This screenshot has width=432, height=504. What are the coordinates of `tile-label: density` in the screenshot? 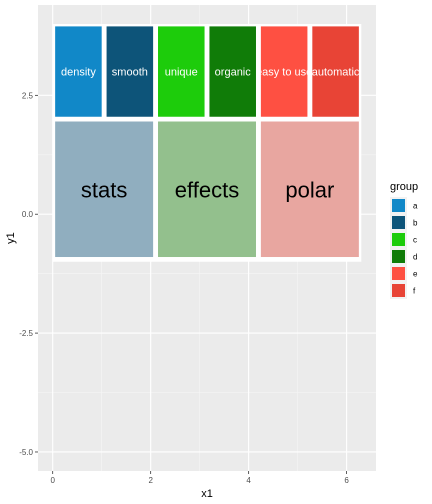 It's located at (78, 73).